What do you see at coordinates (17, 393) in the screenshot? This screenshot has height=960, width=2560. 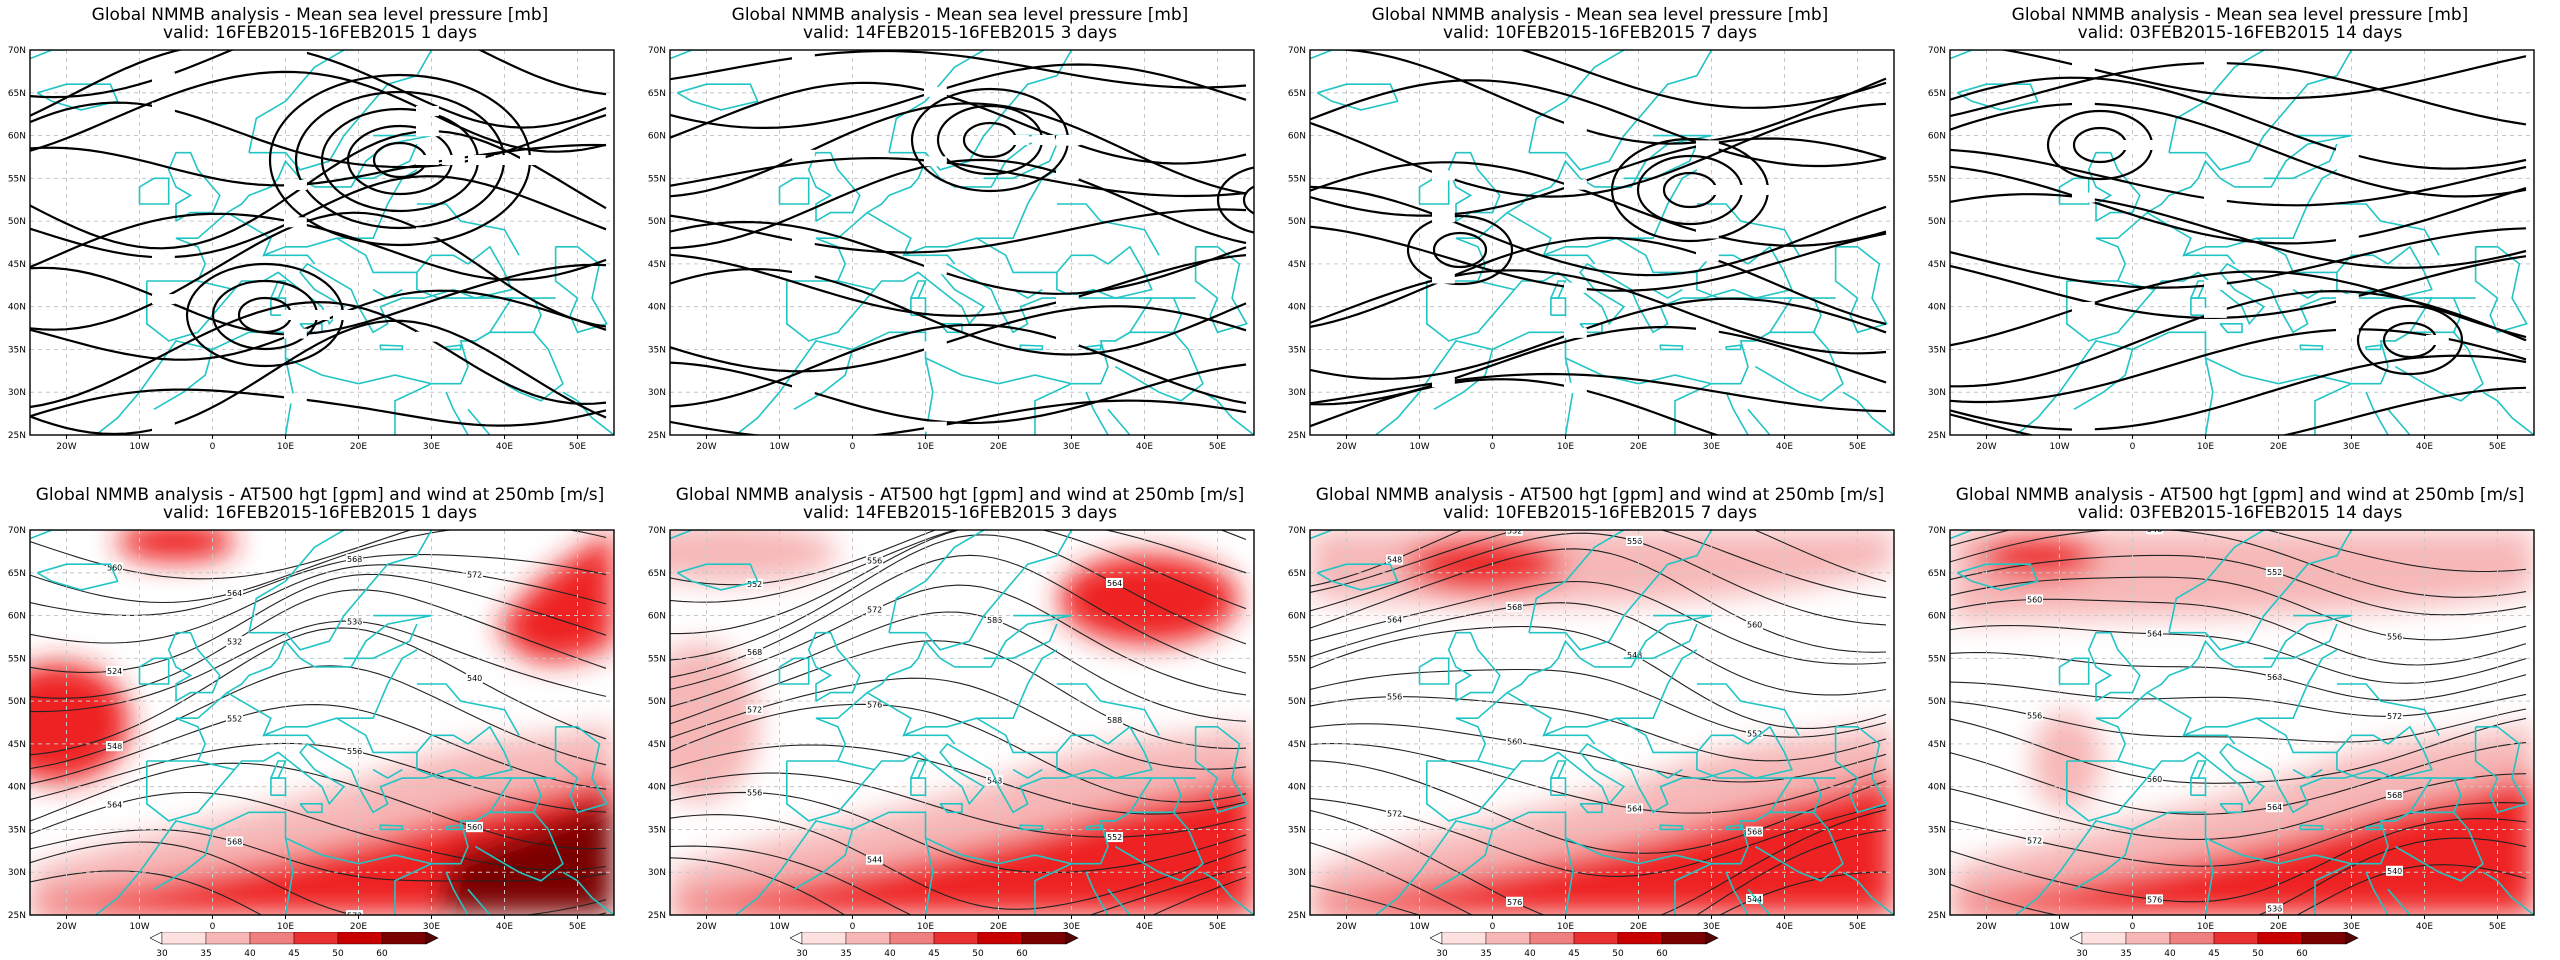 I see `lat-tick-label: 30N` at bounding box center [17, 393].